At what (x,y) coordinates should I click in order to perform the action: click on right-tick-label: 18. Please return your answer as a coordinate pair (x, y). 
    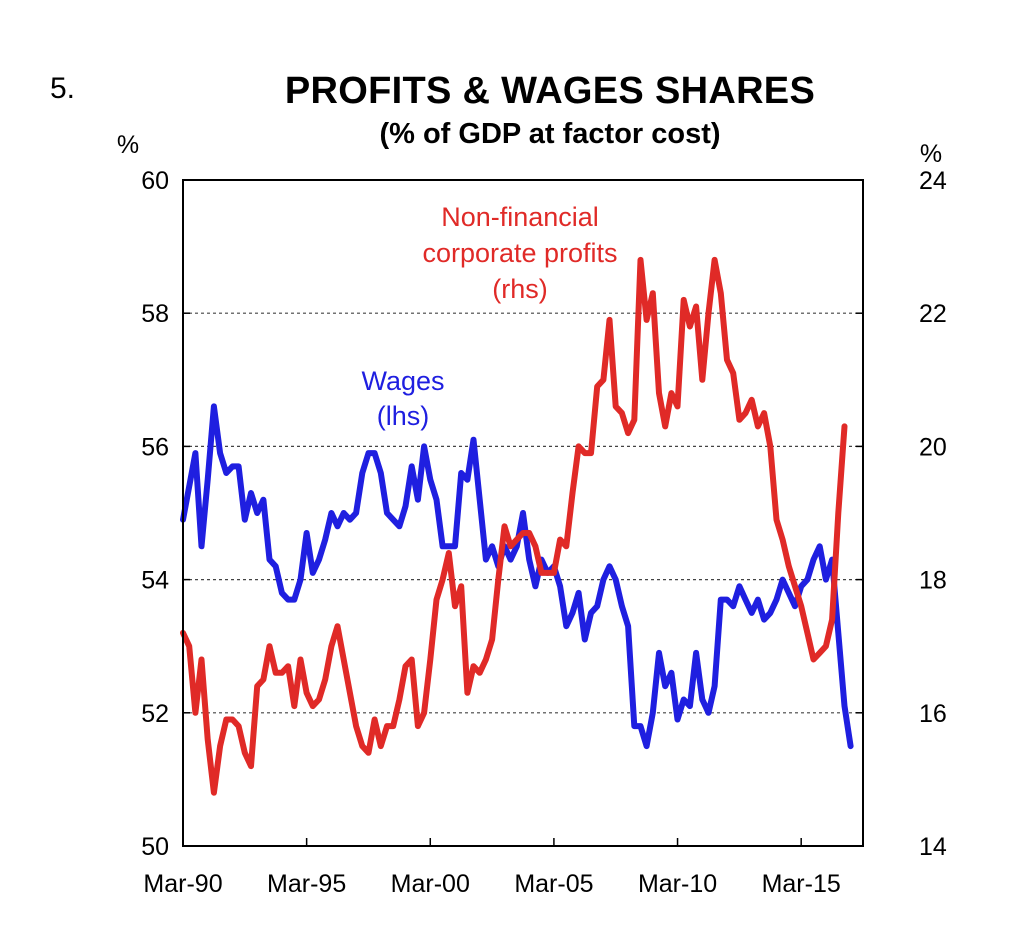
    Looking at the image, I should click on (933, 581).